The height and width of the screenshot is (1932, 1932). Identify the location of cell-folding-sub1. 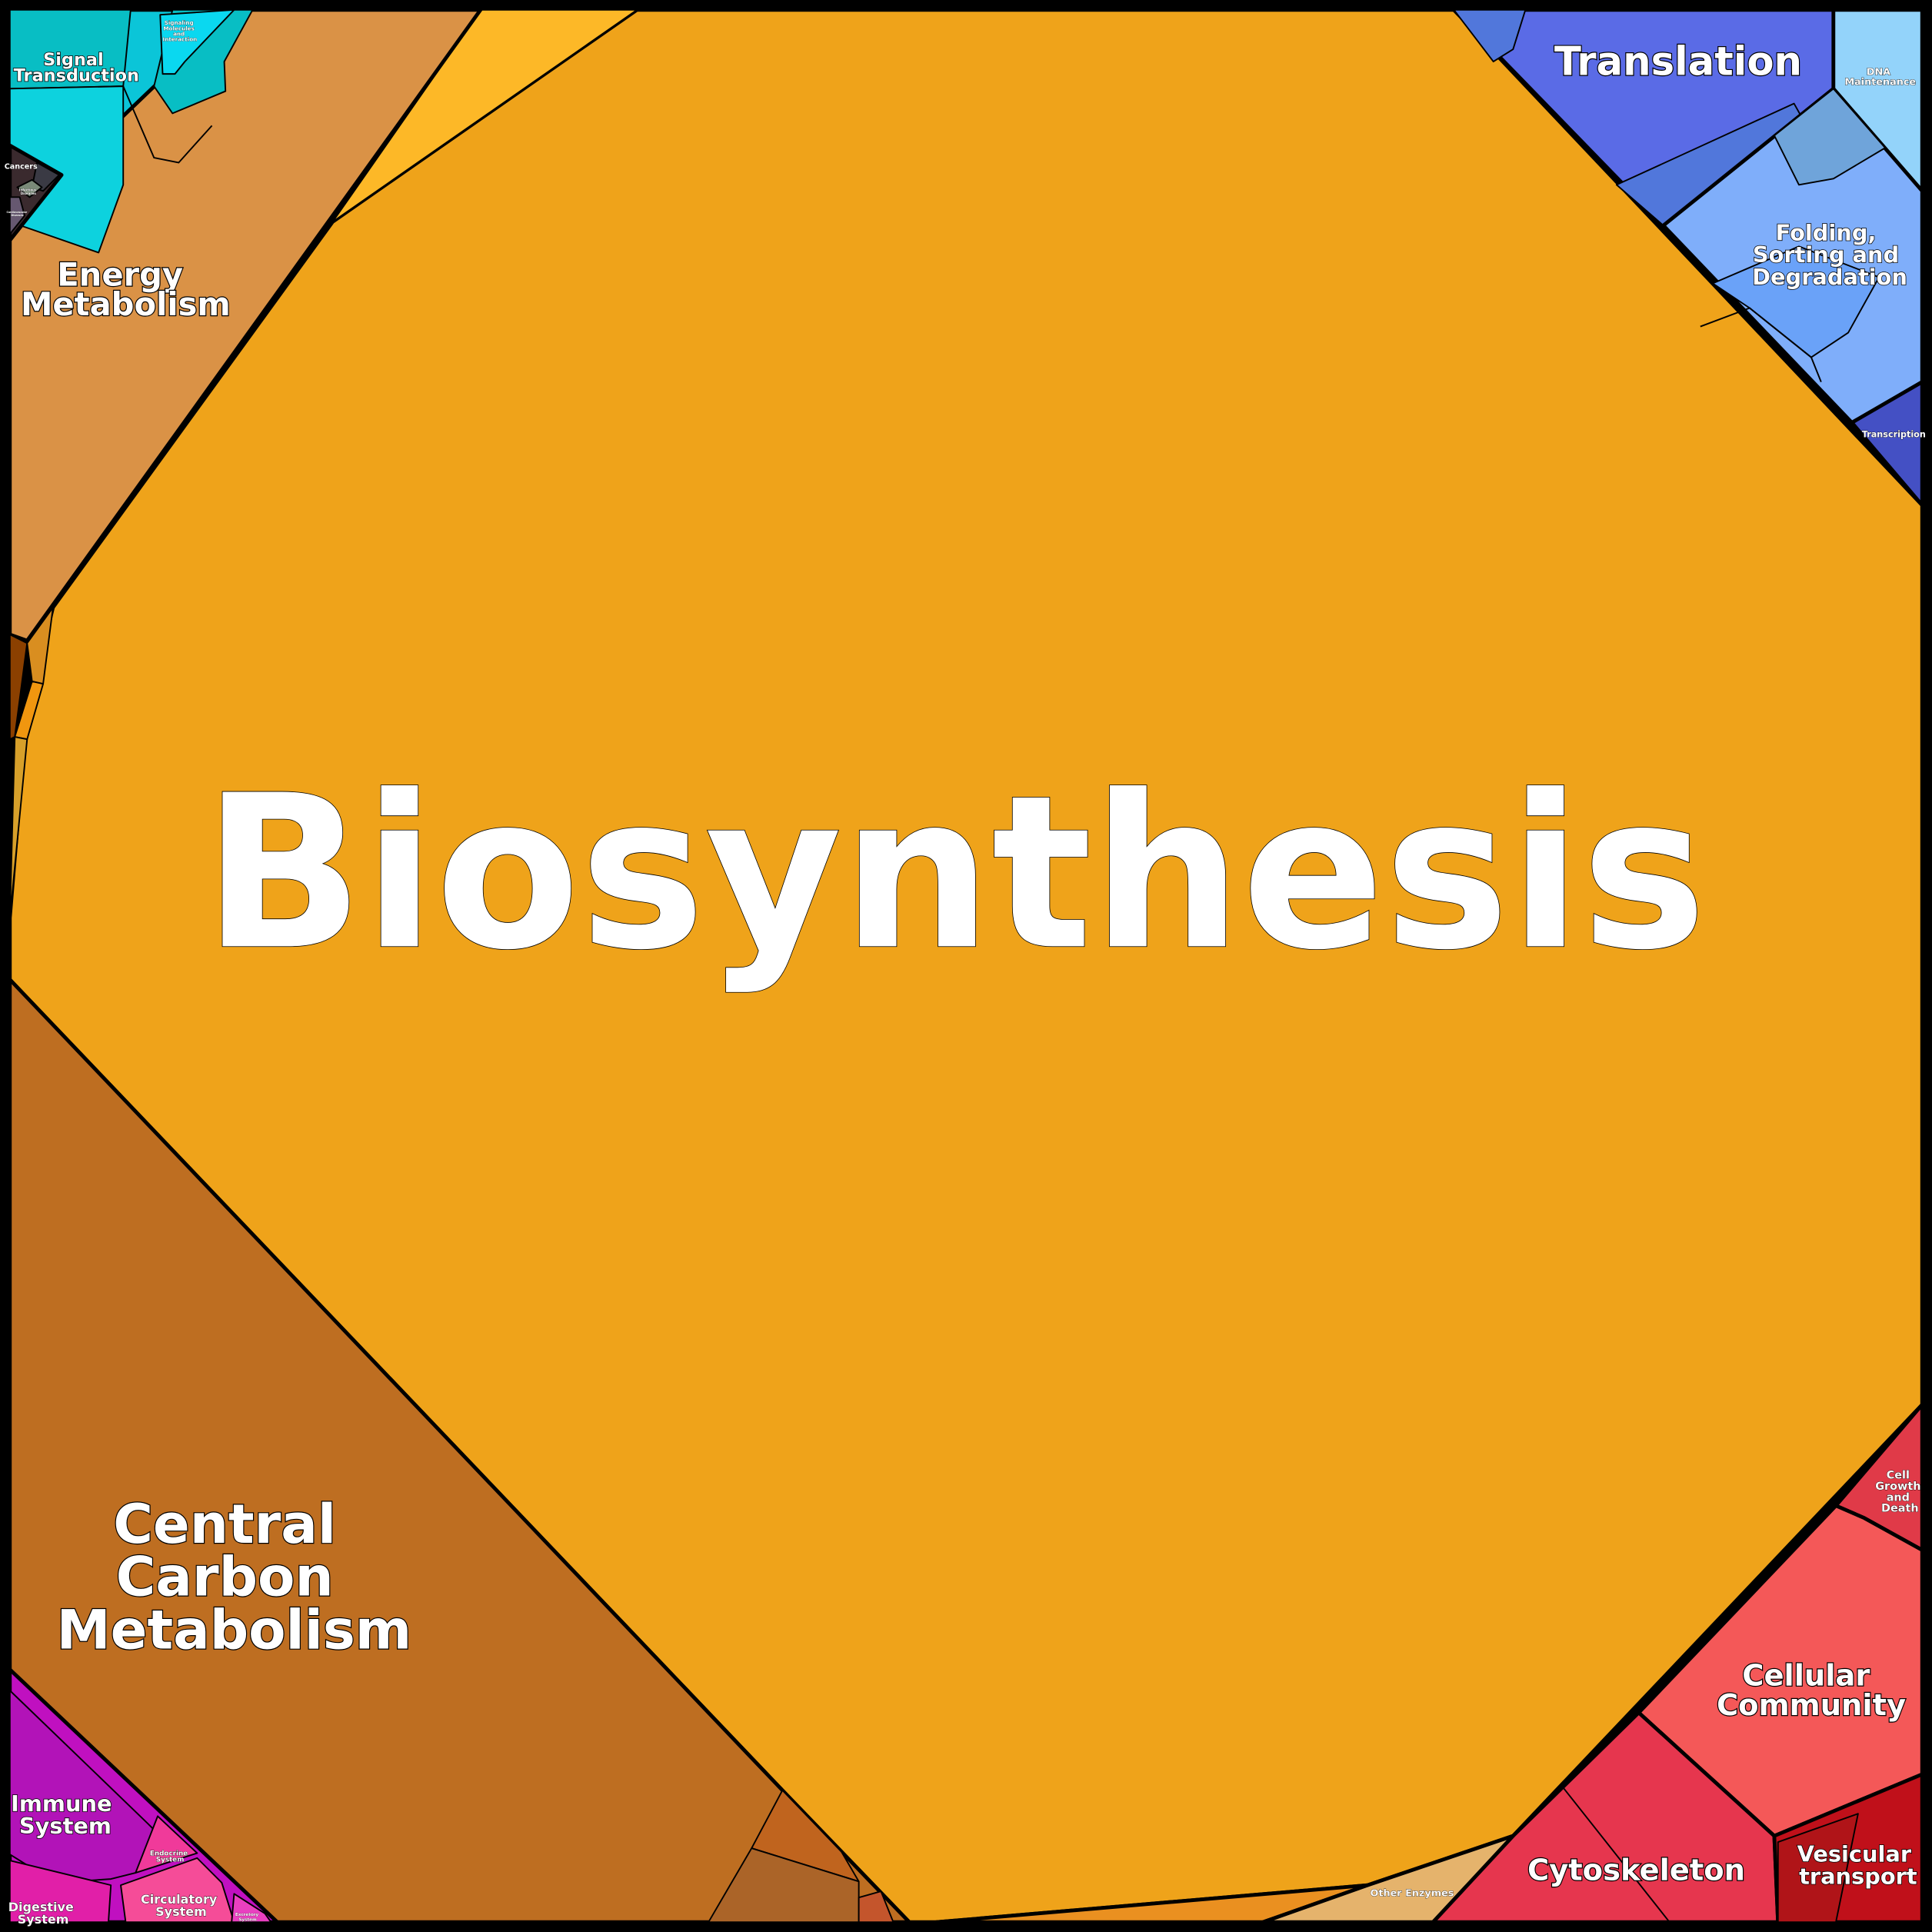
(1830, 137).